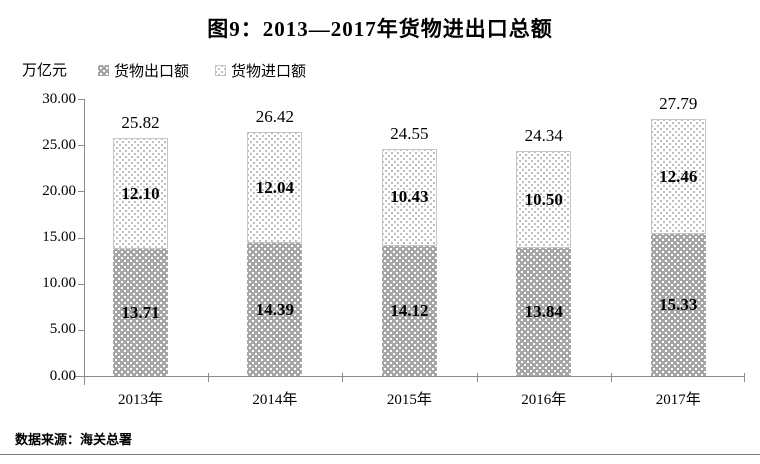 The image size is (760, 464). What do you see at coordinates (275, 400) in the screenshot?
I see `x-tick-label: 2014年` at bounding box center [275, 400].